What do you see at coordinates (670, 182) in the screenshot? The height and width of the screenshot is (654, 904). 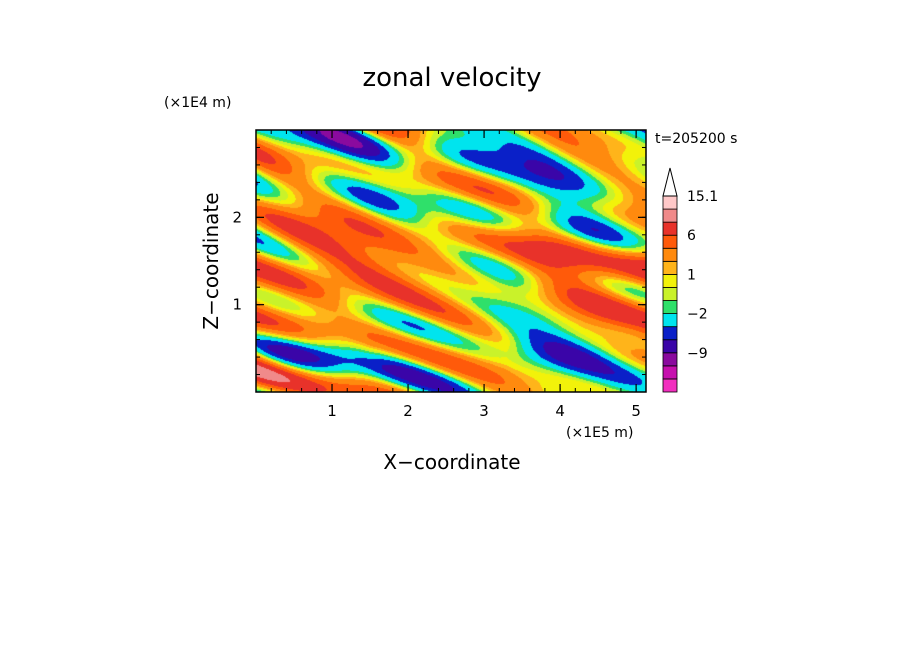 I see `colorbar-extend-max` at bounding box center [670, 182].